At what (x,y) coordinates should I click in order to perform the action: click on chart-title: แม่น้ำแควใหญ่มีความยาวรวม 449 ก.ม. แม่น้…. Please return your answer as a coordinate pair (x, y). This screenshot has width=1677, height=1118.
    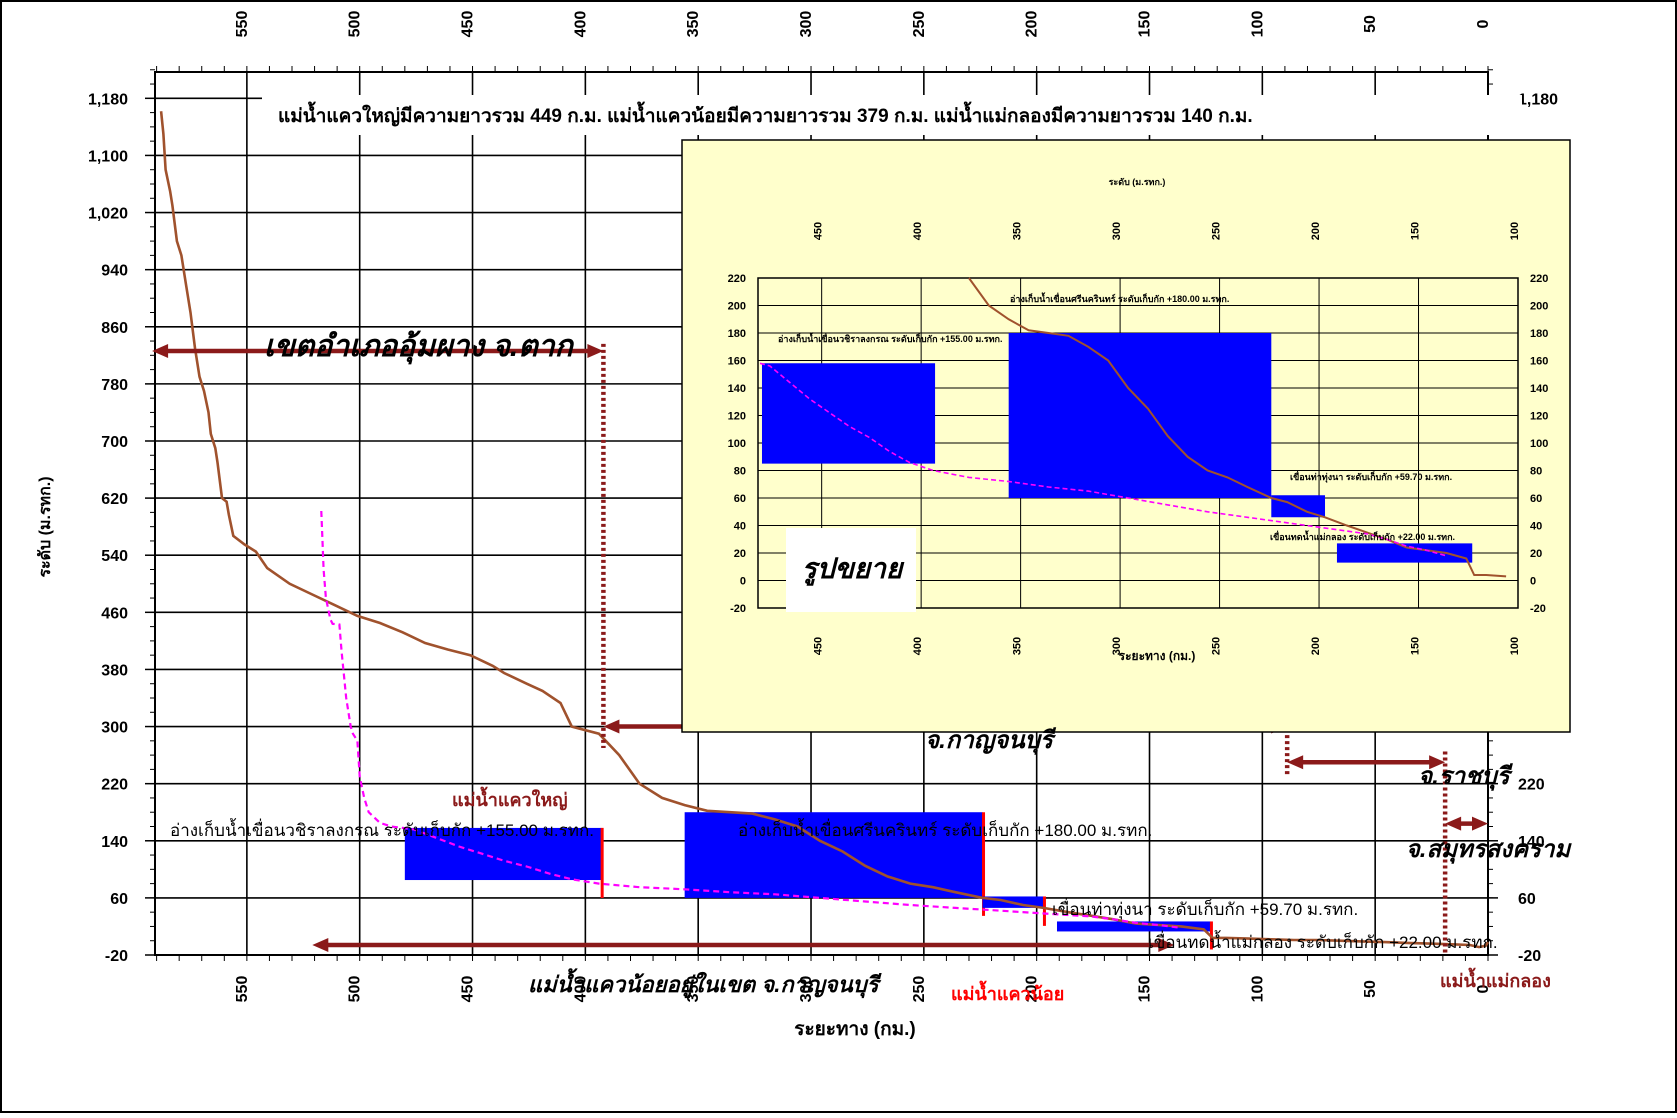
    Looking at the image, I should click on (765, 114).